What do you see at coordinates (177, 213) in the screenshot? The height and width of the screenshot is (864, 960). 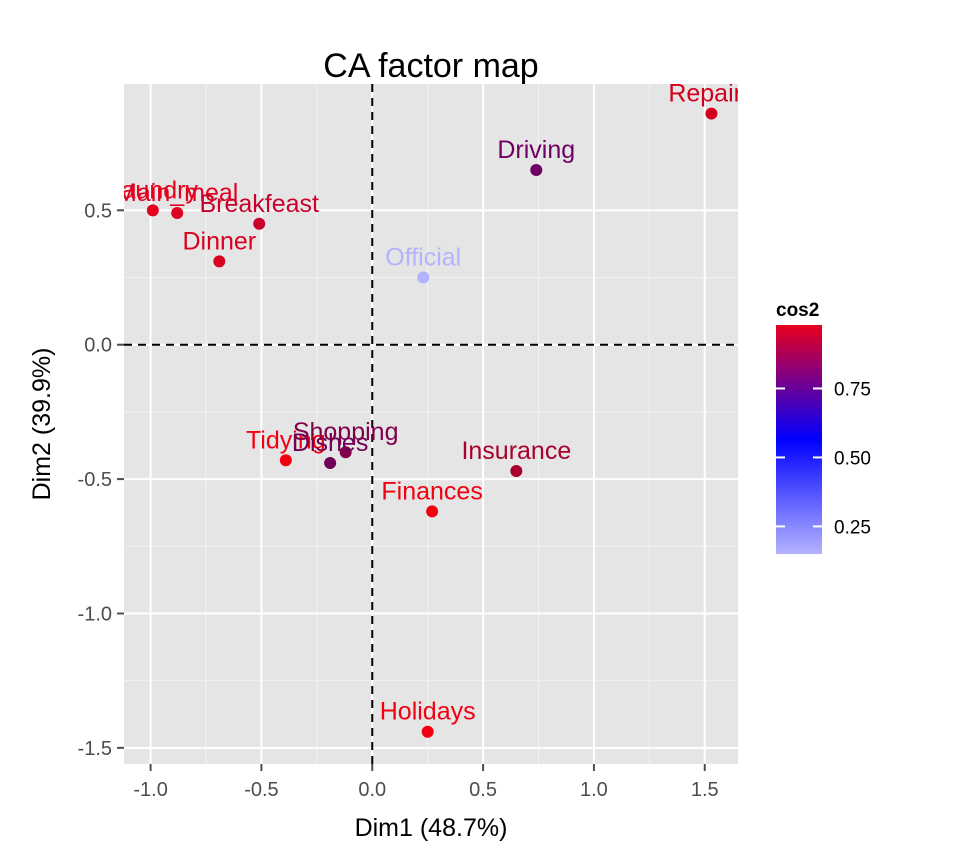 I see `point-main-meal` at bounding box center [177, 213].